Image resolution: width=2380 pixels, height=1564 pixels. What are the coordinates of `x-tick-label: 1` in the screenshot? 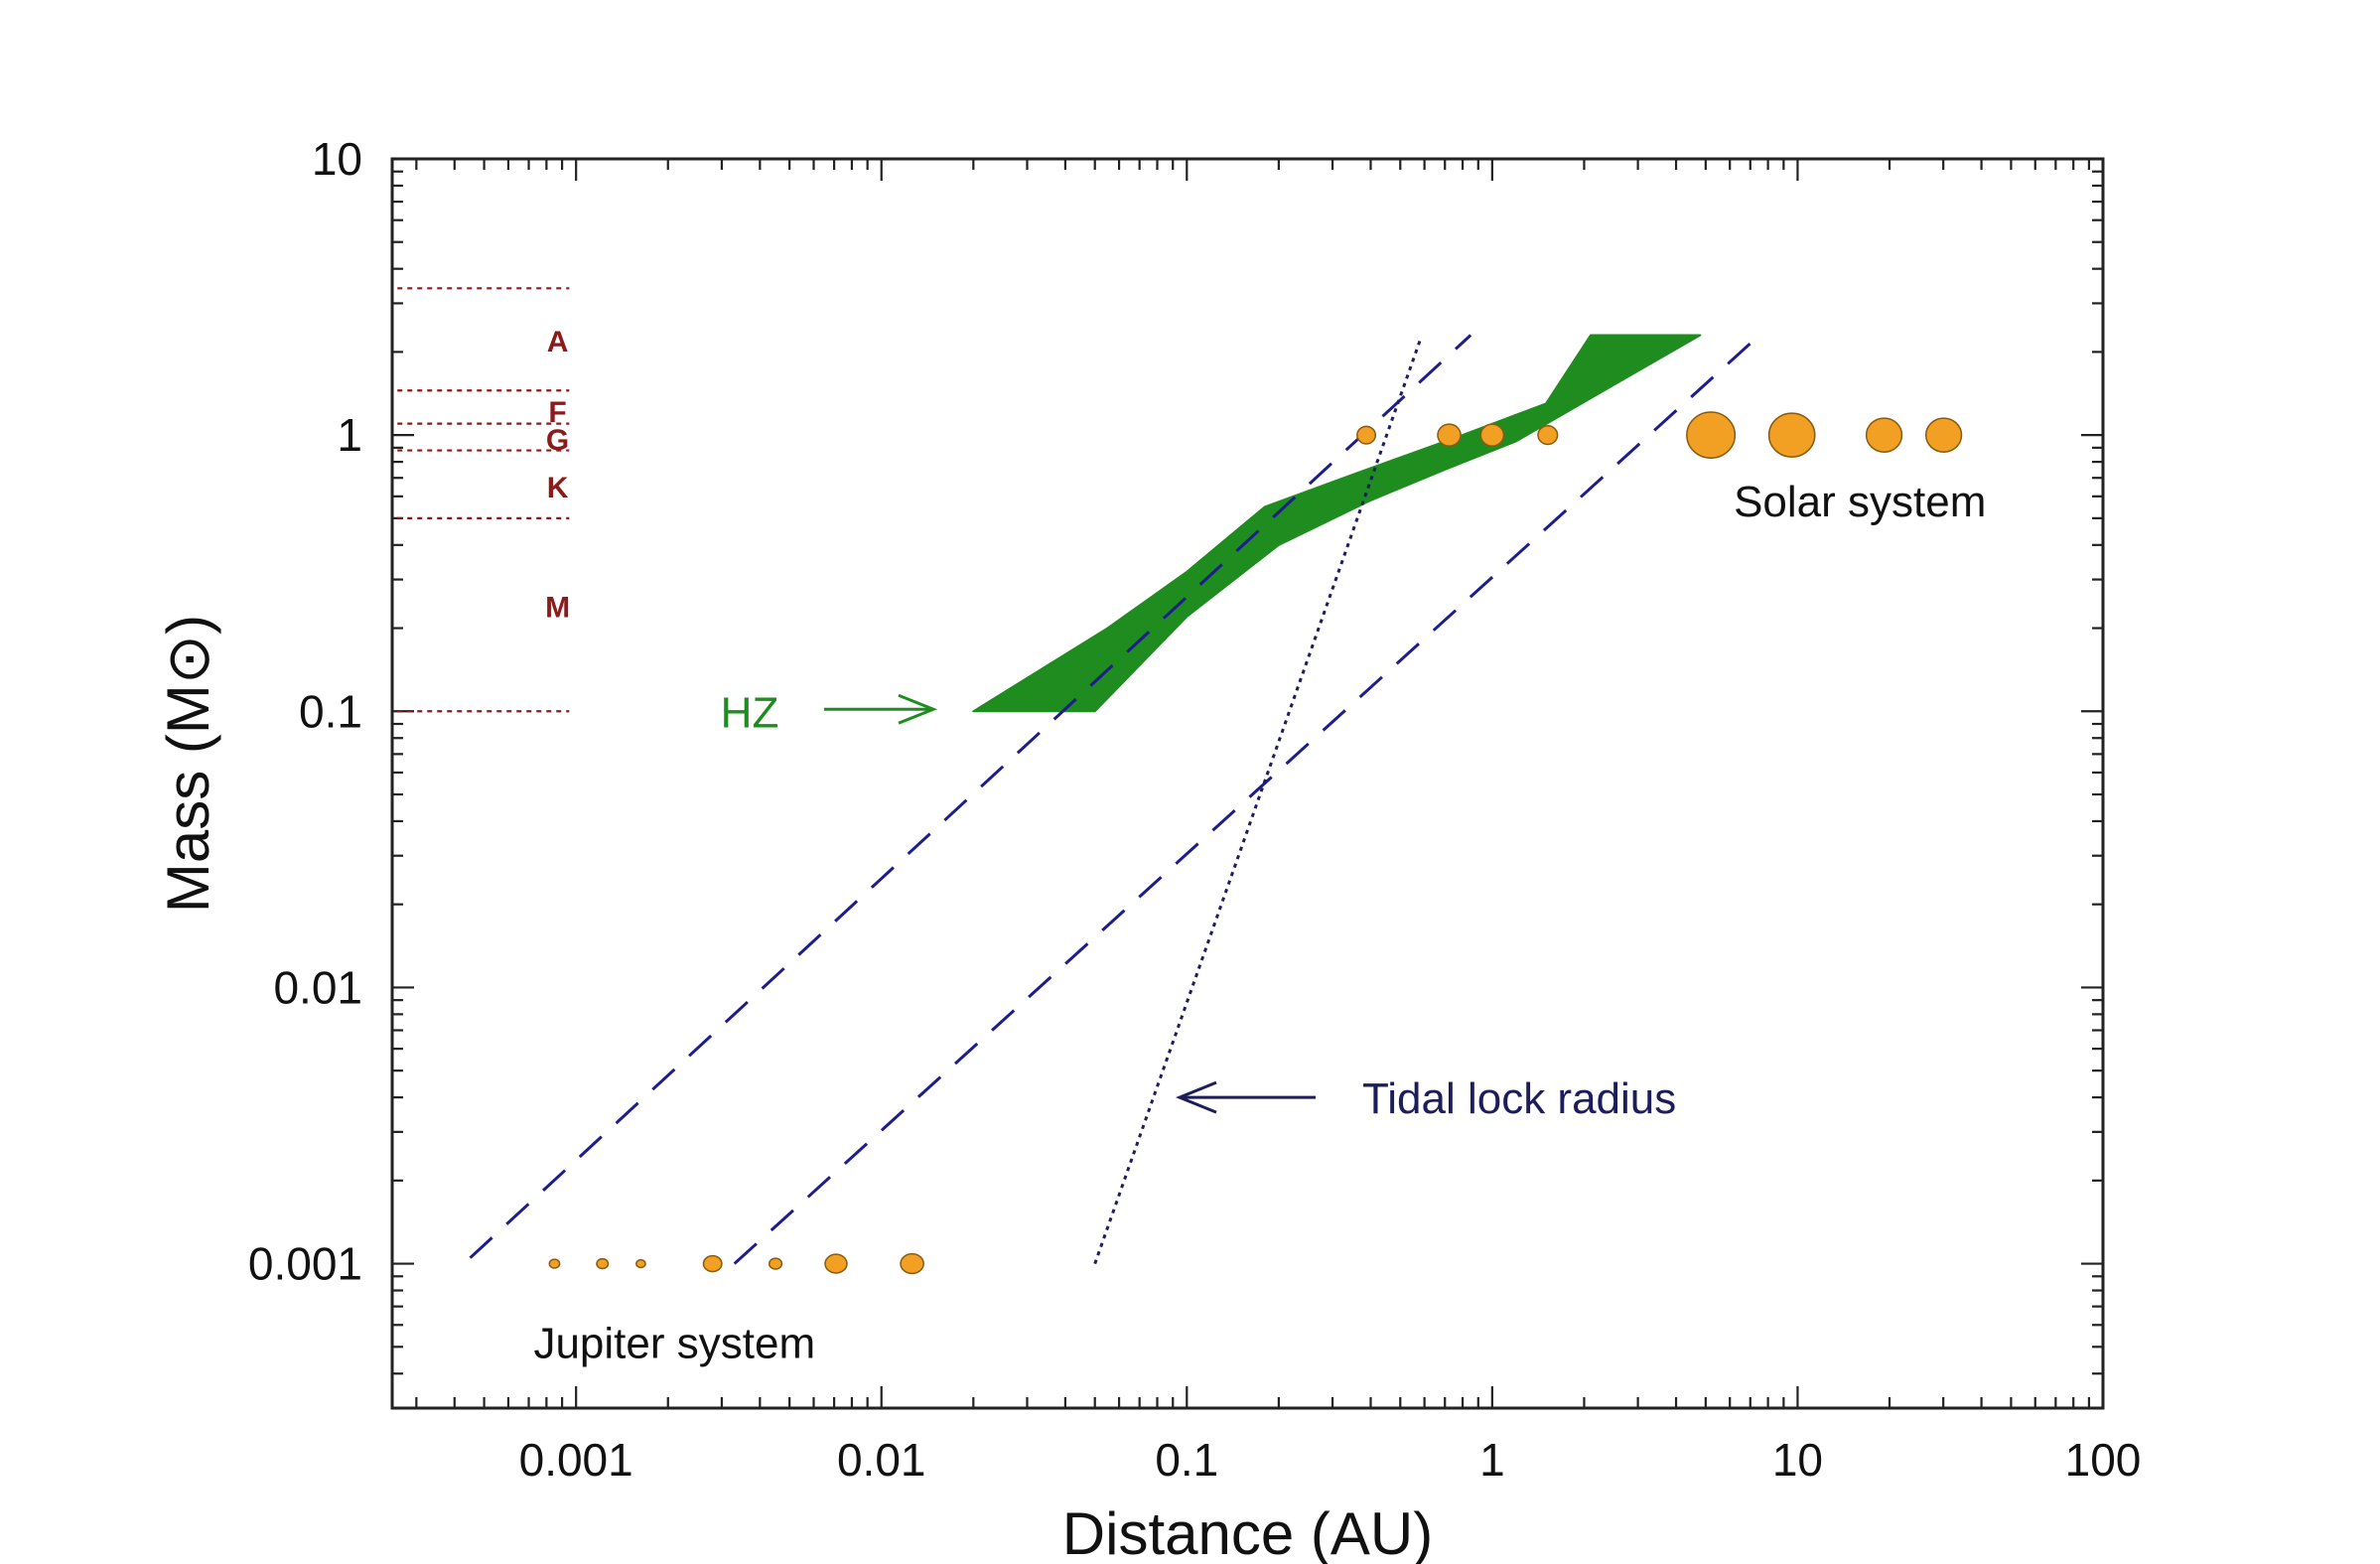 It's located at (1492, 1460).